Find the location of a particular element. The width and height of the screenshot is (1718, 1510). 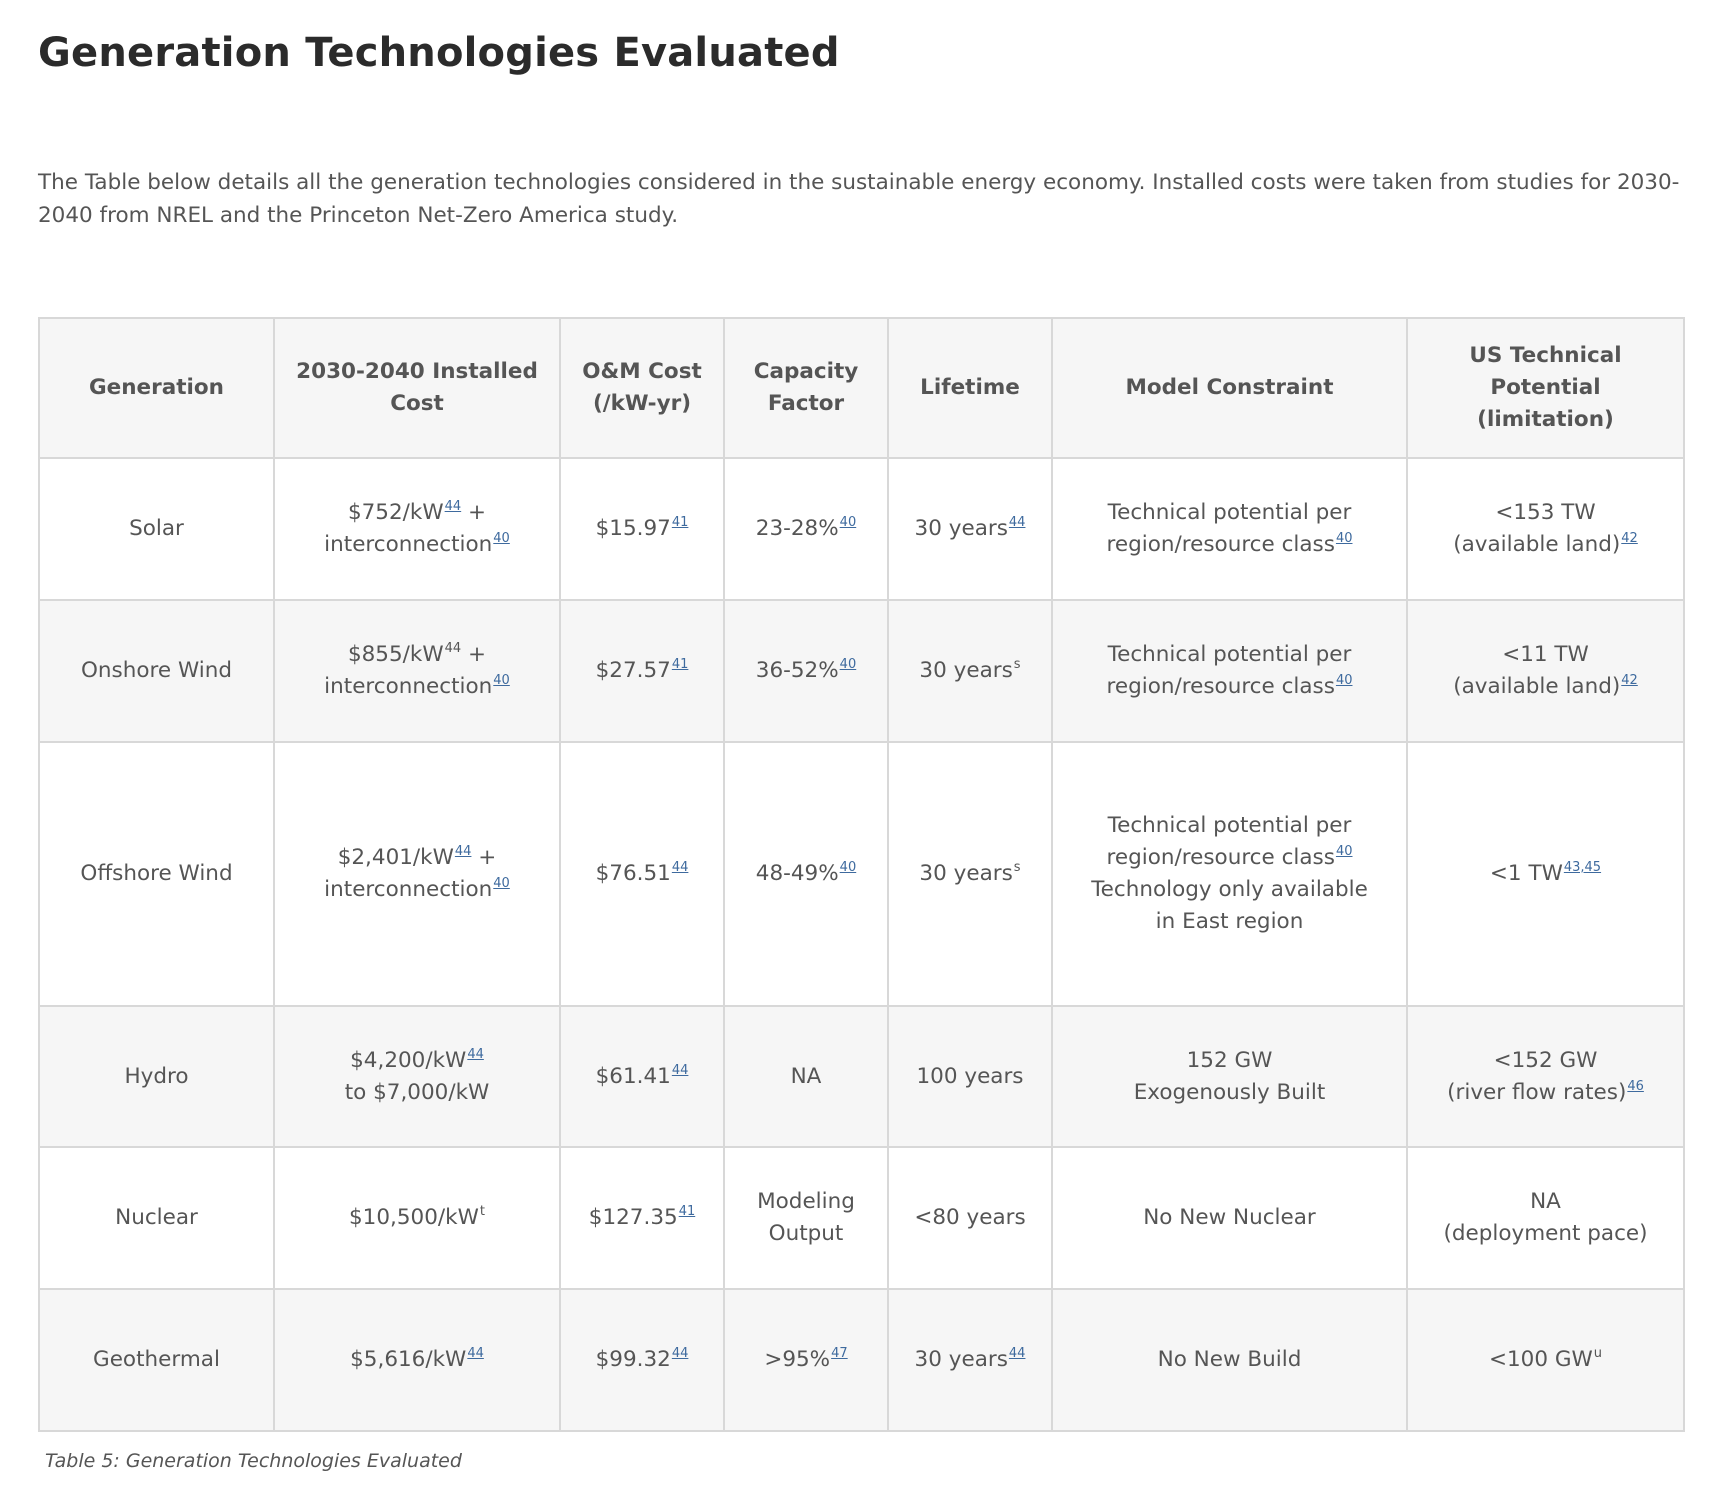

cell-text: Modeling is located at coordinates (806, 1201).